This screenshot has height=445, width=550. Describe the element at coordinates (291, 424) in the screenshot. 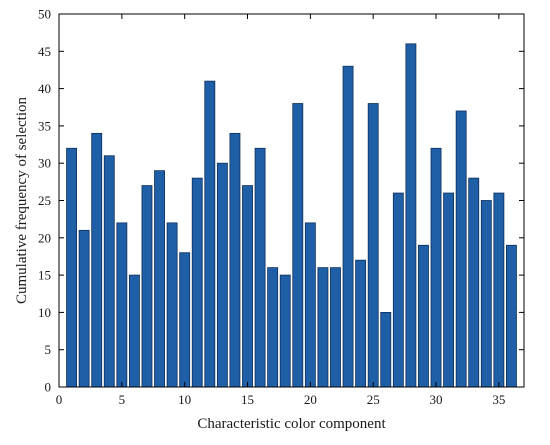

I see `x-axis-title: Characteristic color component` at that location.